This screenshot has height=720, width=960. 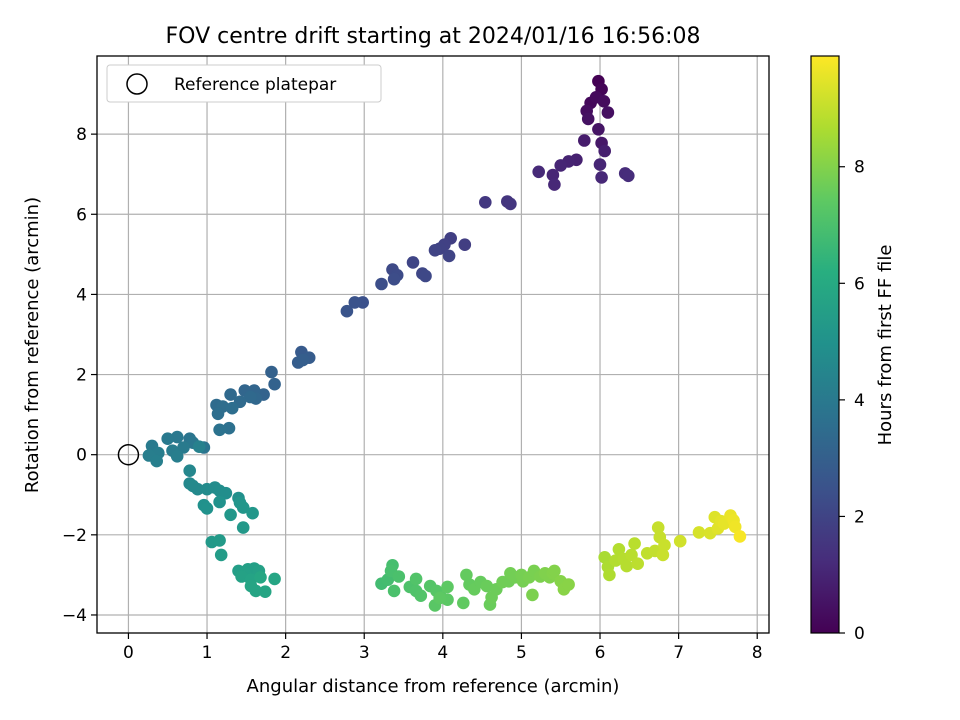 I want to click on reference-marker-layer, so click(x=128, y=454).